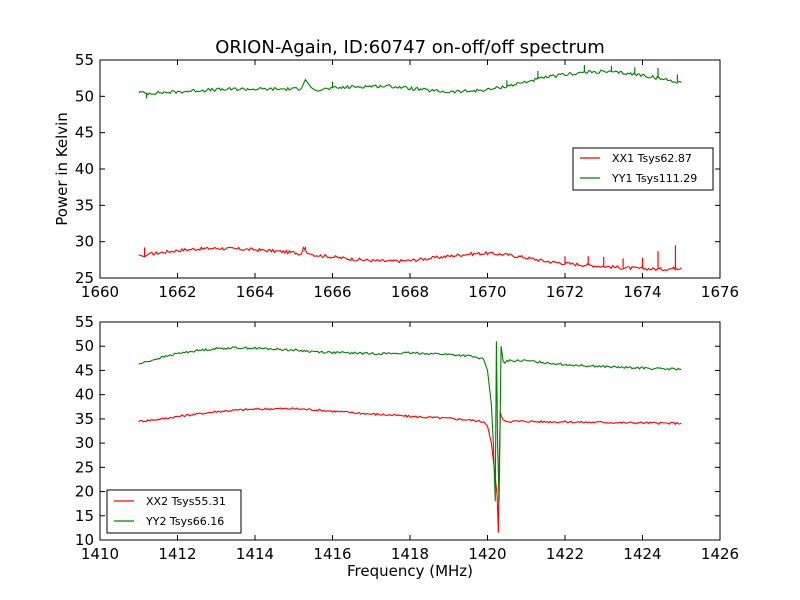  Describe the element at coordinates (84, 540) in the screenshot. I see `bottom-ytick-label: 10` at that location.